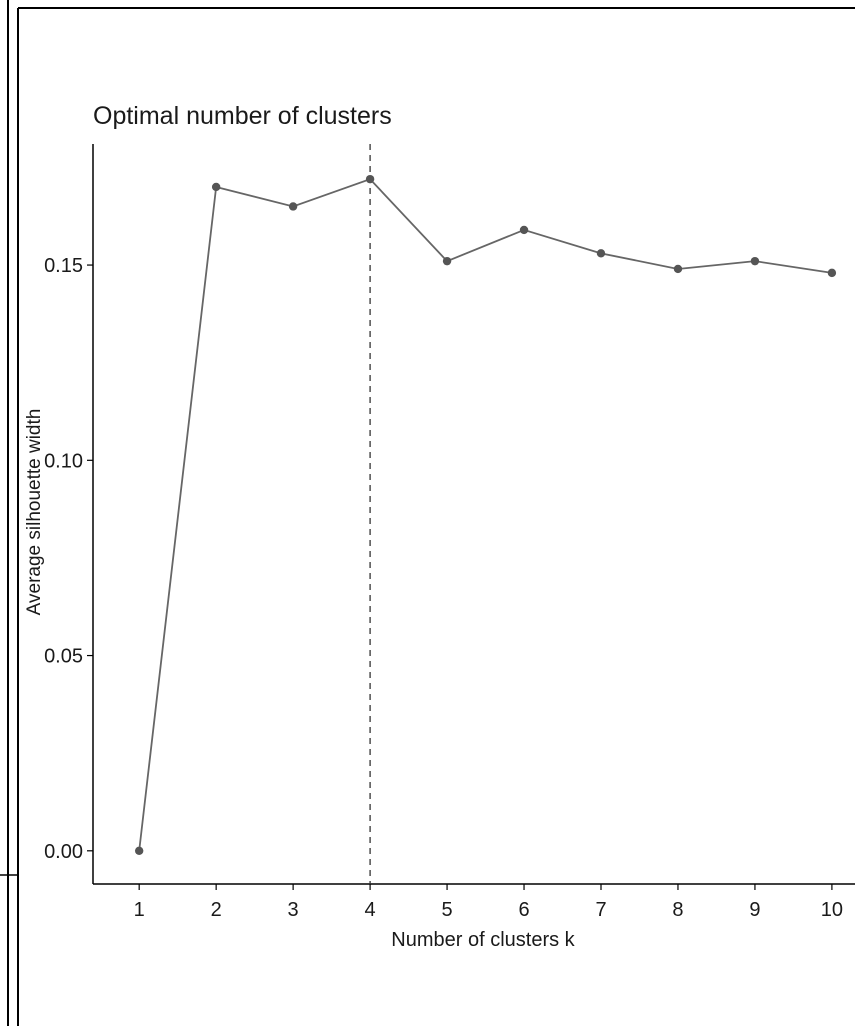 Image resolution: width=855 pixels, height=1031 pixels. I want to click on y-tick-label: 0.10, so click(63, 461).